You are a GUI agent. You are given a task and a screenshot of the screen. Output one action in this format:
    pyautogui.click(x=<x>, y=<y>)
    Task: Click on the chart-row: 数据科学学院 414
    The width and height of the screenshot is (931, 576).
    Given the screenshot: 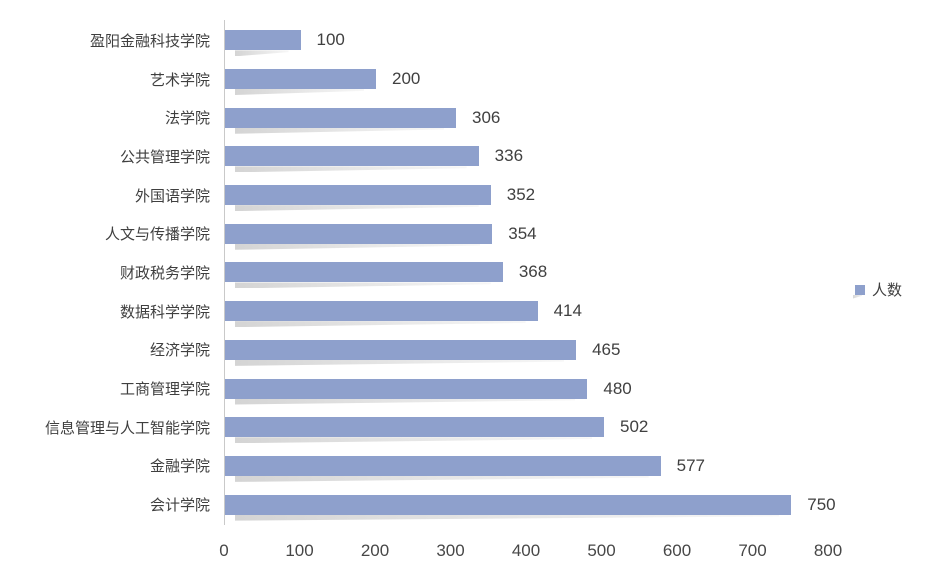 What is the action you would take?
    pyautogui.click(x=465, y=311)
    